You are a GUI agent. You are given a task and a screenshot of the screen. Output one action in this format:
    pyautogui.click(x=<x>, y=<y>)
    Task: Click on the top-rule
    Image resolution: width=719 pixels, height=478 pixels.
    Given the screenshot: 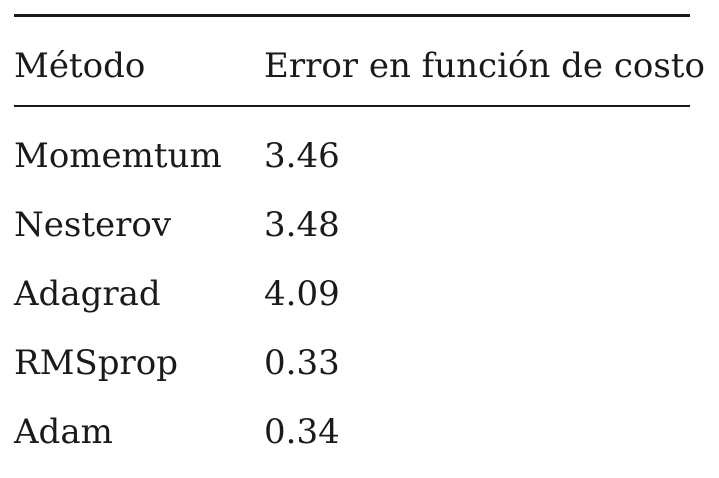 What is the action you would take?
    pyautogui.click(x=352, y=15)
    